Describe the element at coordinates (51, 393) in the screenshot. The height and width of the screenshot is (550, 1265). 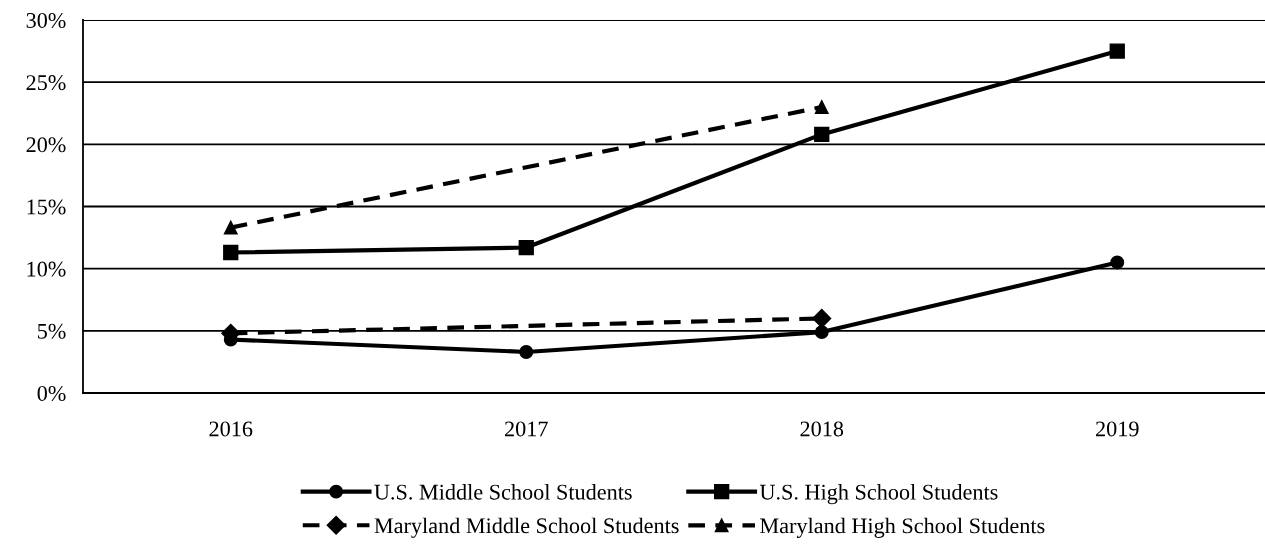
I see `y-tick-label: 0%` at that location.